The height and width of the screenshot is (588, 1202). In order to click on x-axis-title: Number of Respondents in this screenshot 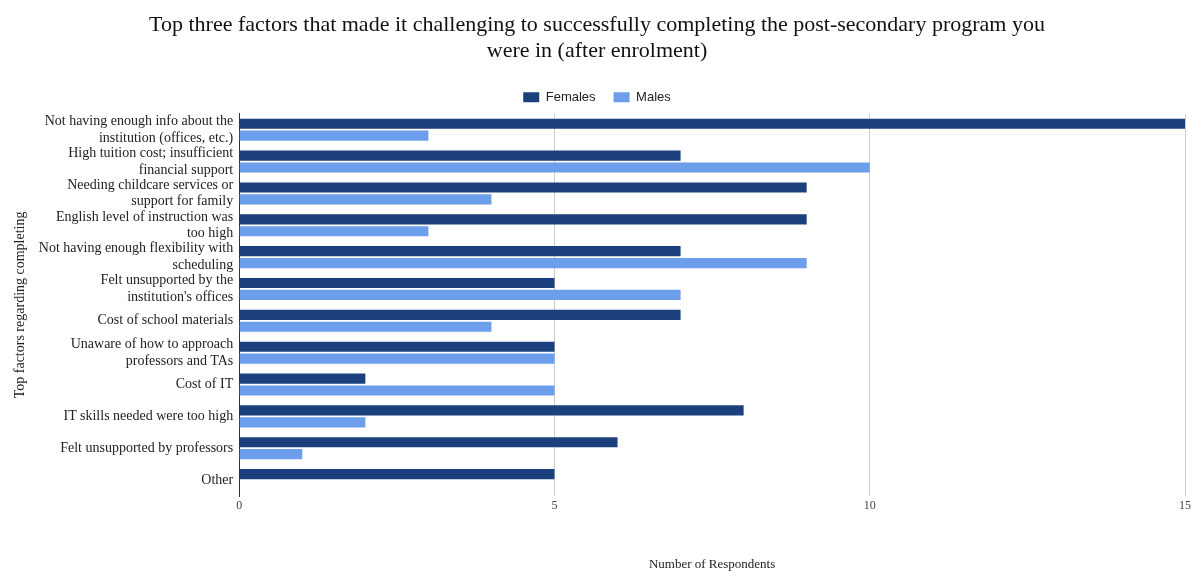, I will do `click(712, 563)`.